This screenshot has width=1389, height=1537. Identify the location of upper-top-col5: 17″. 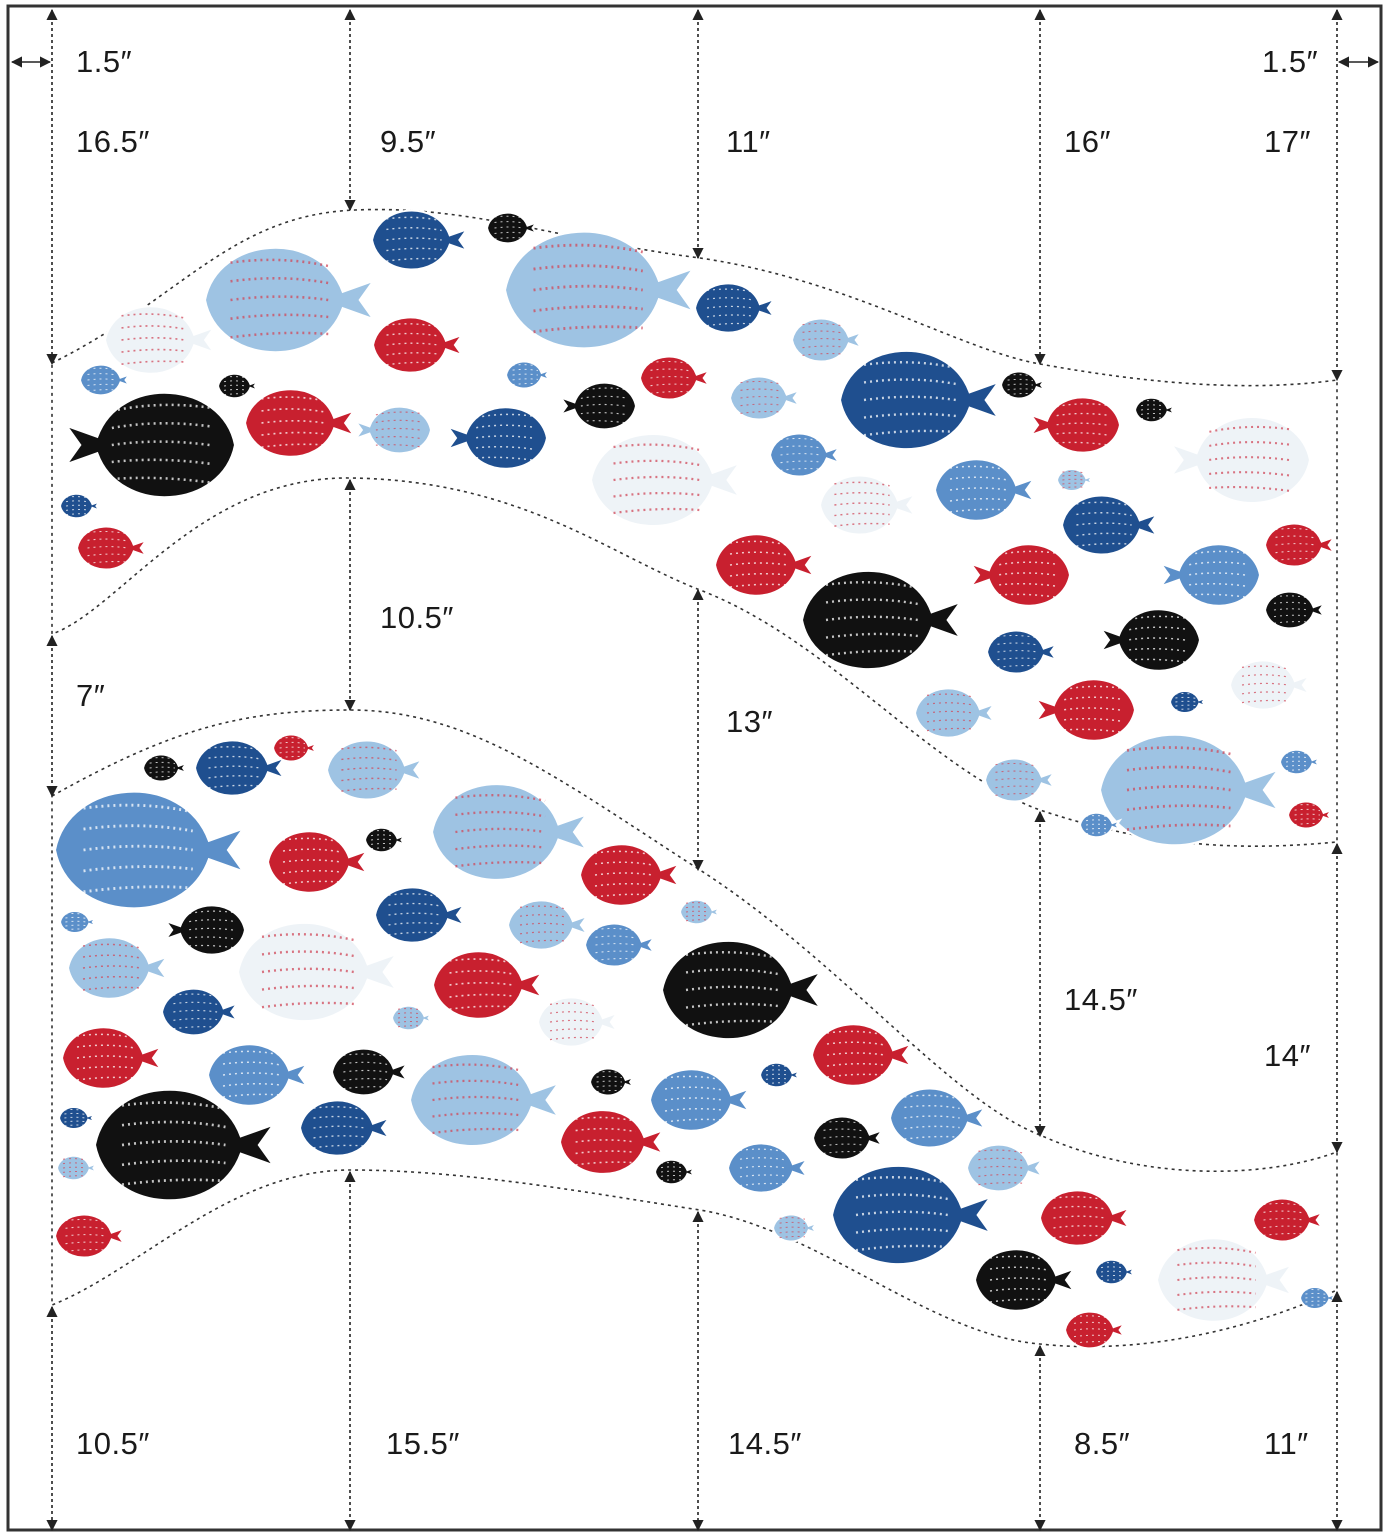
(1287, 141).